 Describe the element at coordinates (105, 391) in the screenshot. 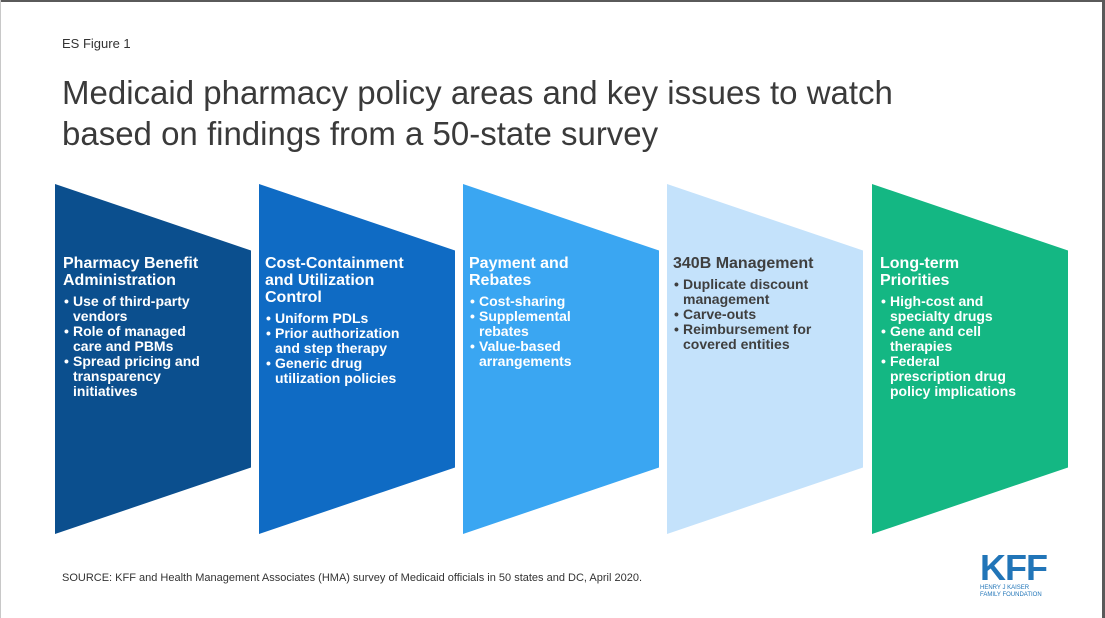

I see `issue-line: initiatives` at that location.